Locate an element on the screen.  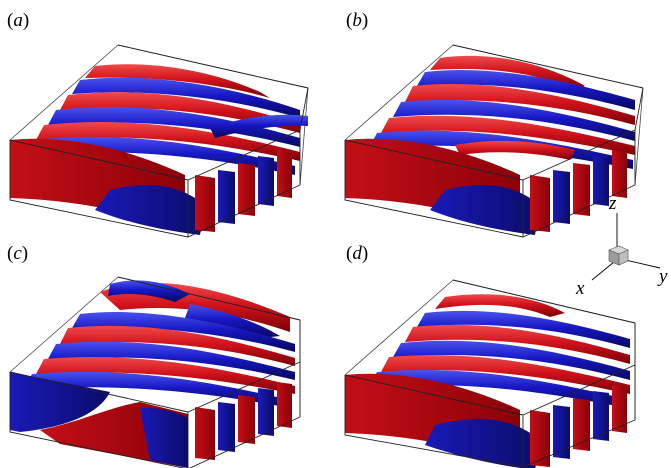
axis-triad: z x y is located at coordinates (621, 246).